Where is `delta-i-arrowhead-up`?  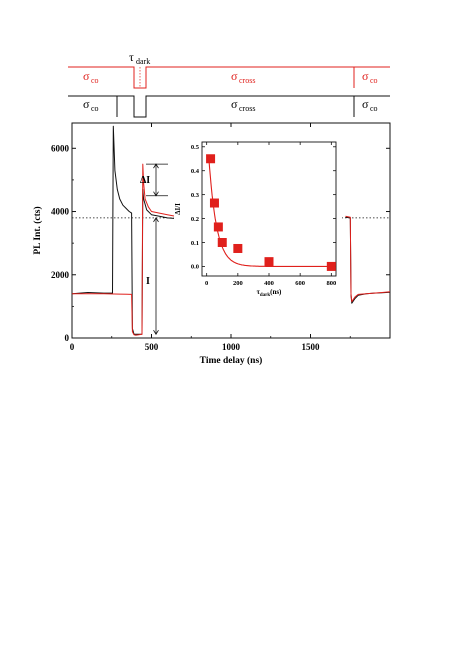
delta-i-arrowhead-up is located at coordinates (156, 166).